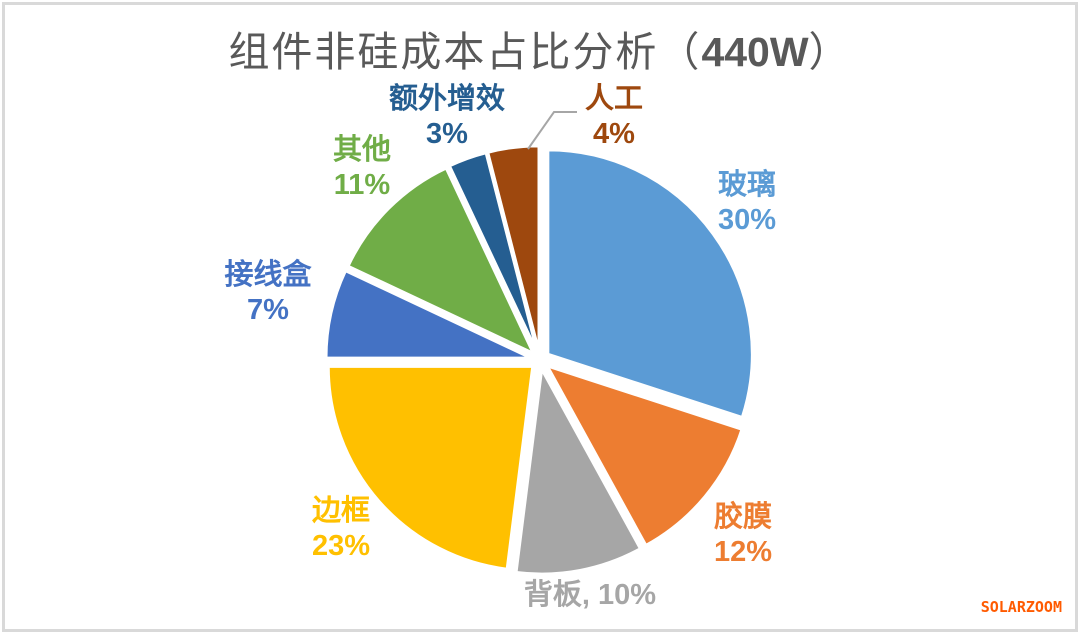  I want to click on pie-slice-玻璃, so click(650, 283).